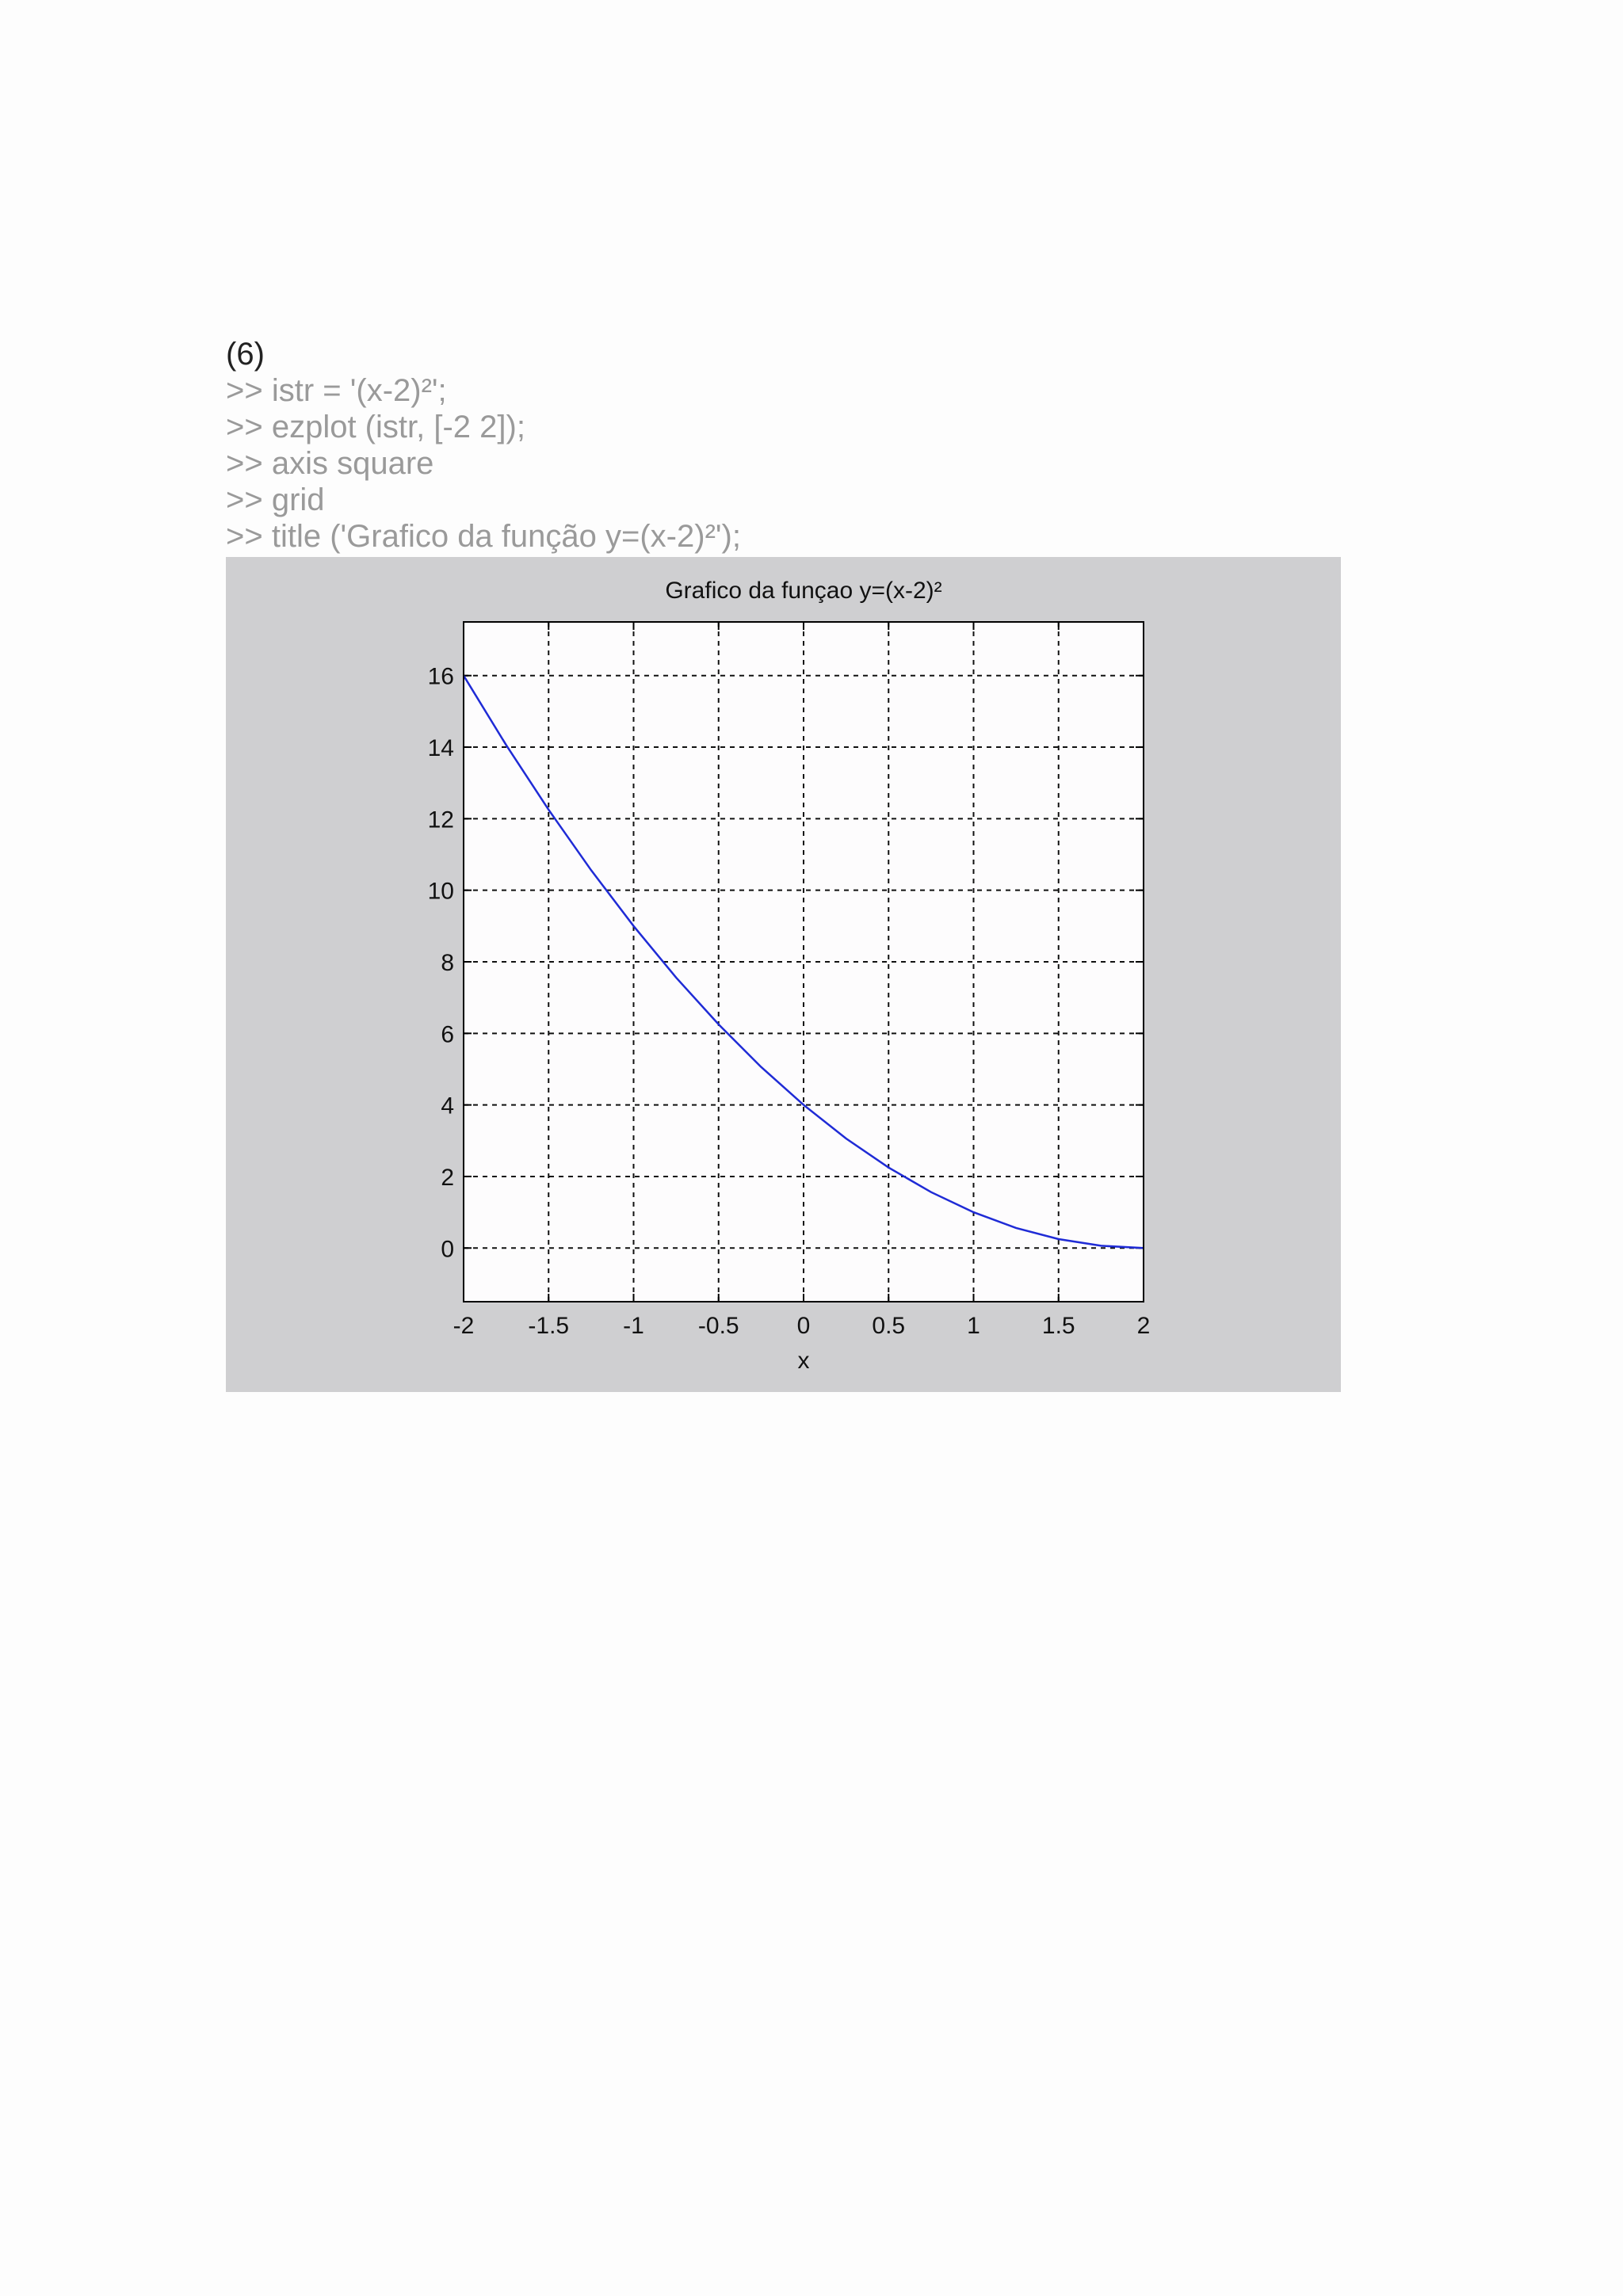 This screenshot has height=2296, width=1623. What do you see at coordinates (336, 390) in the screenshot?
I see `code-line-1: >> istr = '(x-2)²';` at bounding box center [336, 390].